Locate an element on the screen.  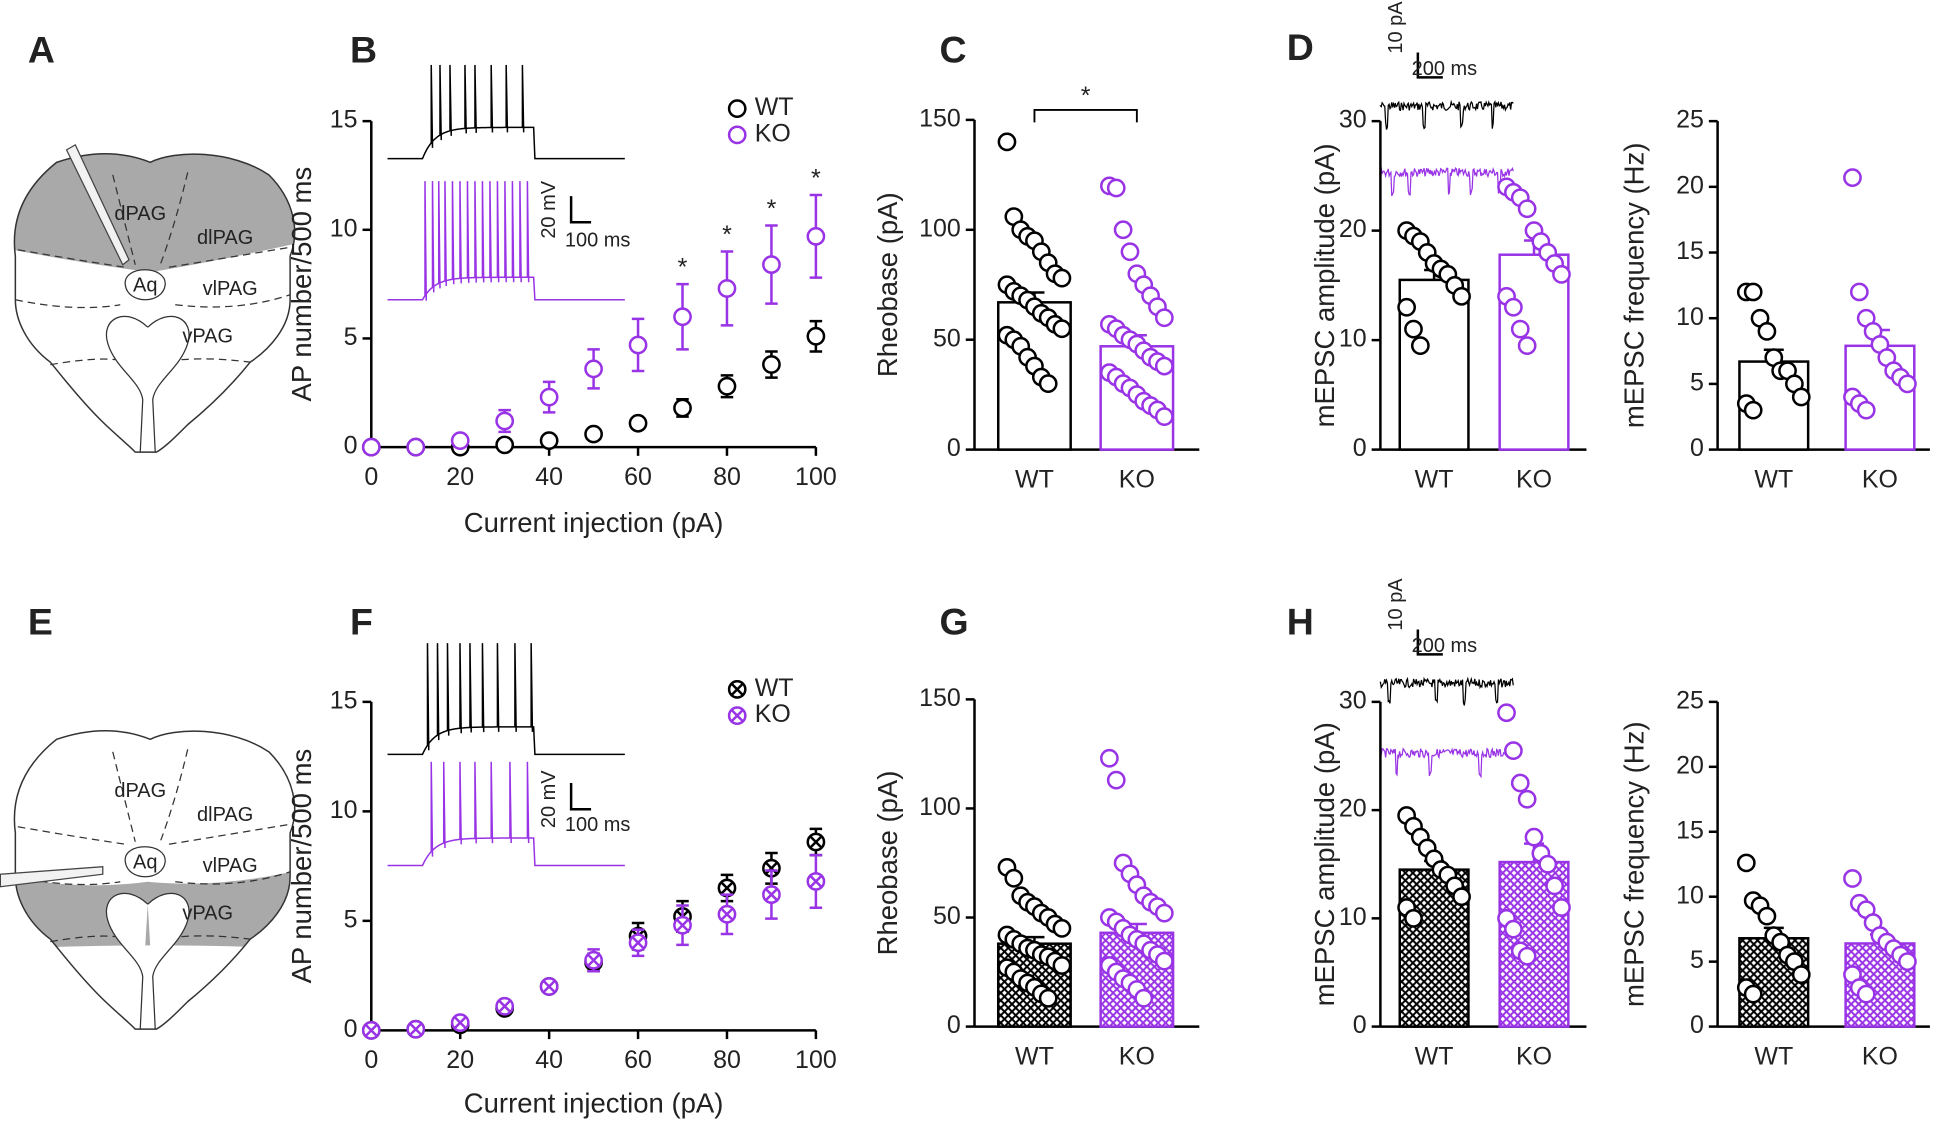
scale-bar-label: 200 ms is located at coordinates (1444, 646).